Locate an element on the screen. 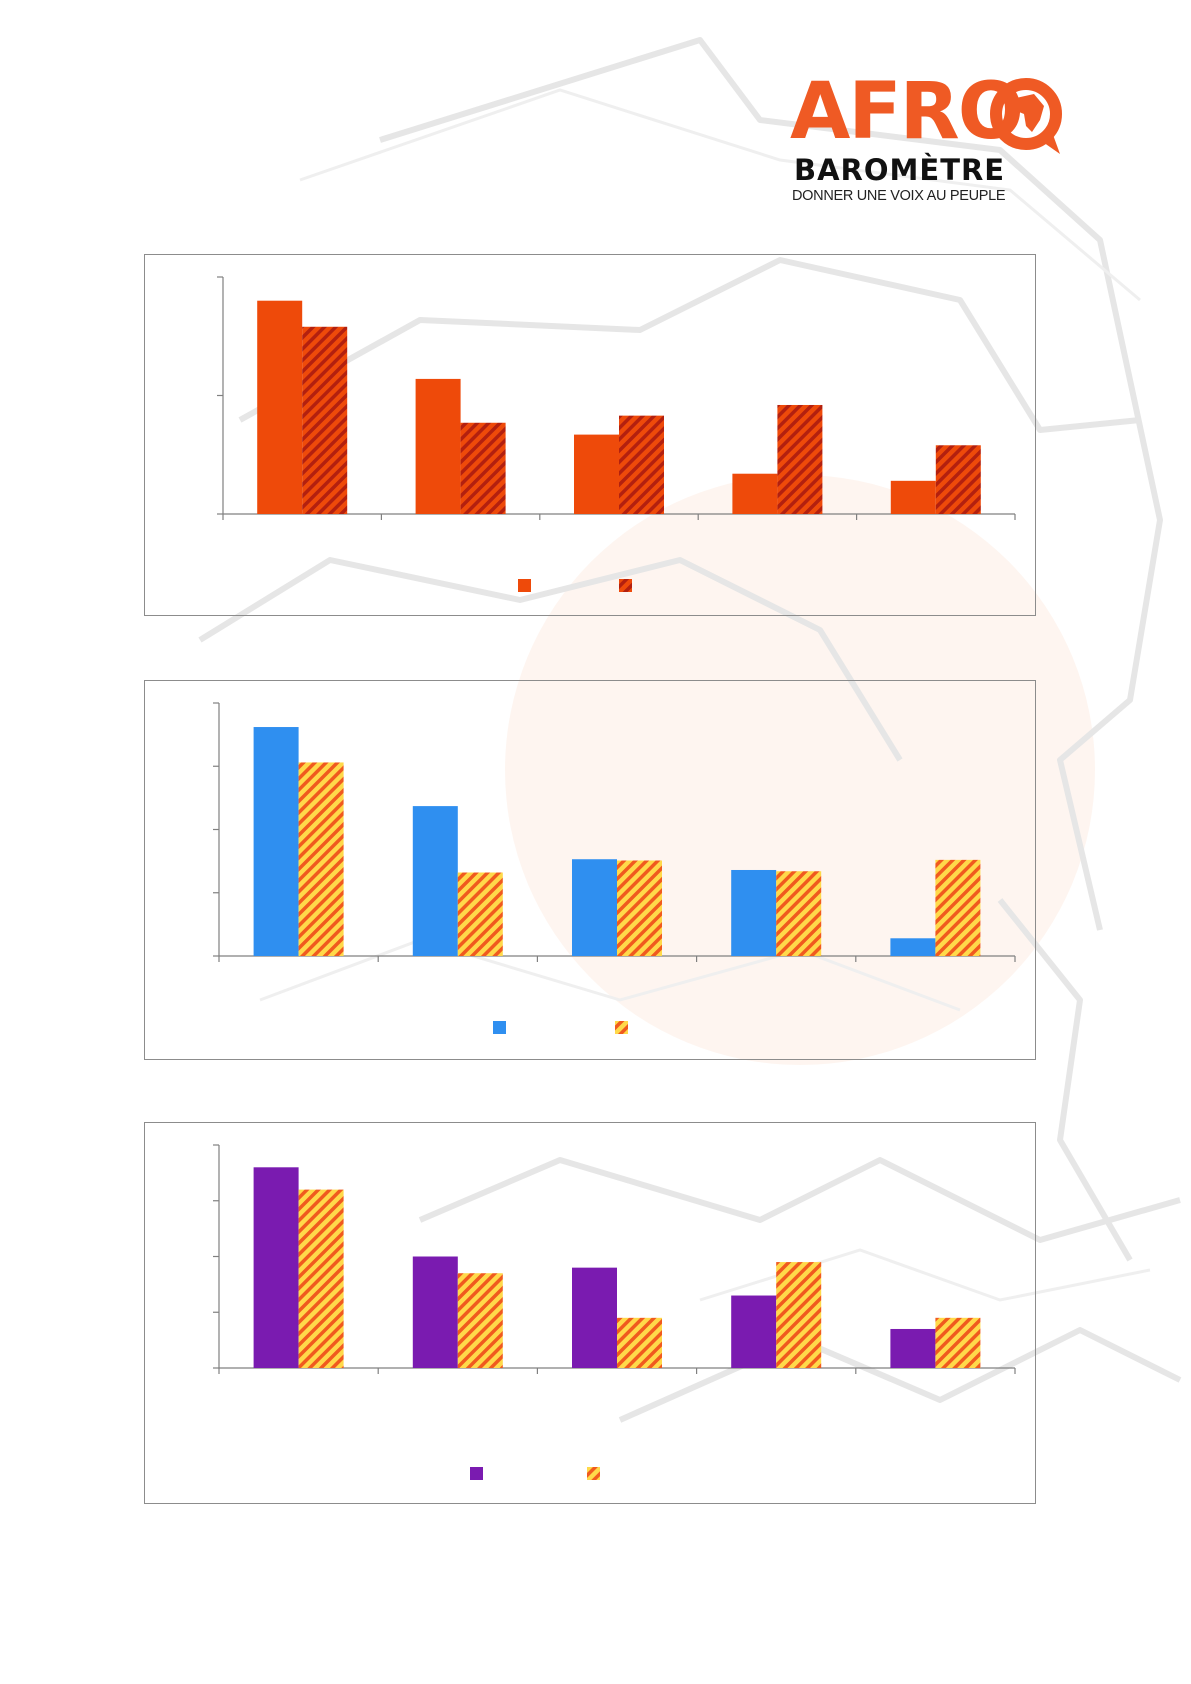 This screenshot has width=1191, height=1684. chart-3-plot is located at coordinates (614, 1312).